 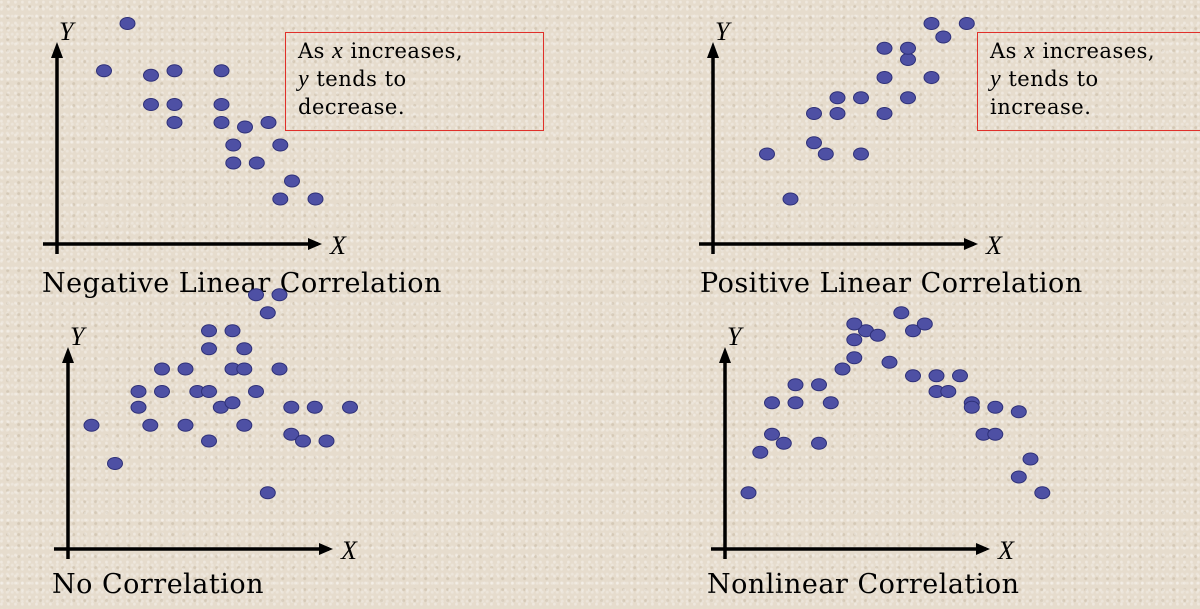 I want to click on scatter-panel: X Y Positive Linear Correlation, so click(x=890, y=158).